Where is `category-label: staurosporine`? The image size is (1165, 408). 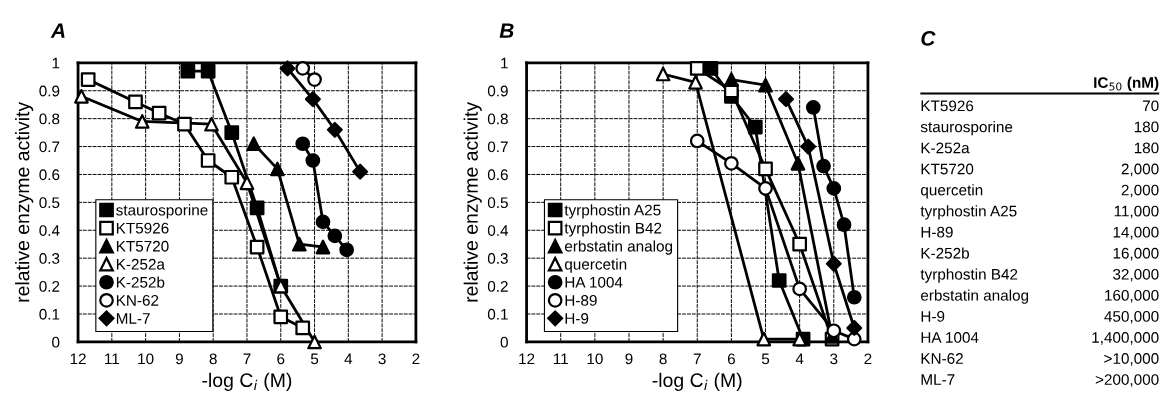 category-label: staurosporine is located at coordinates (966, 128).